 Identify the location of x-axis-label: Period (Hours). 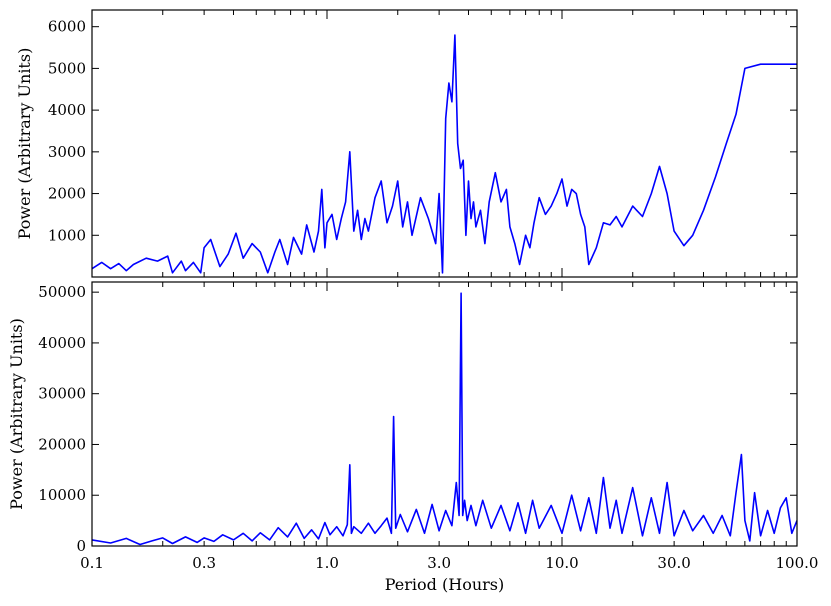
(444, 584).